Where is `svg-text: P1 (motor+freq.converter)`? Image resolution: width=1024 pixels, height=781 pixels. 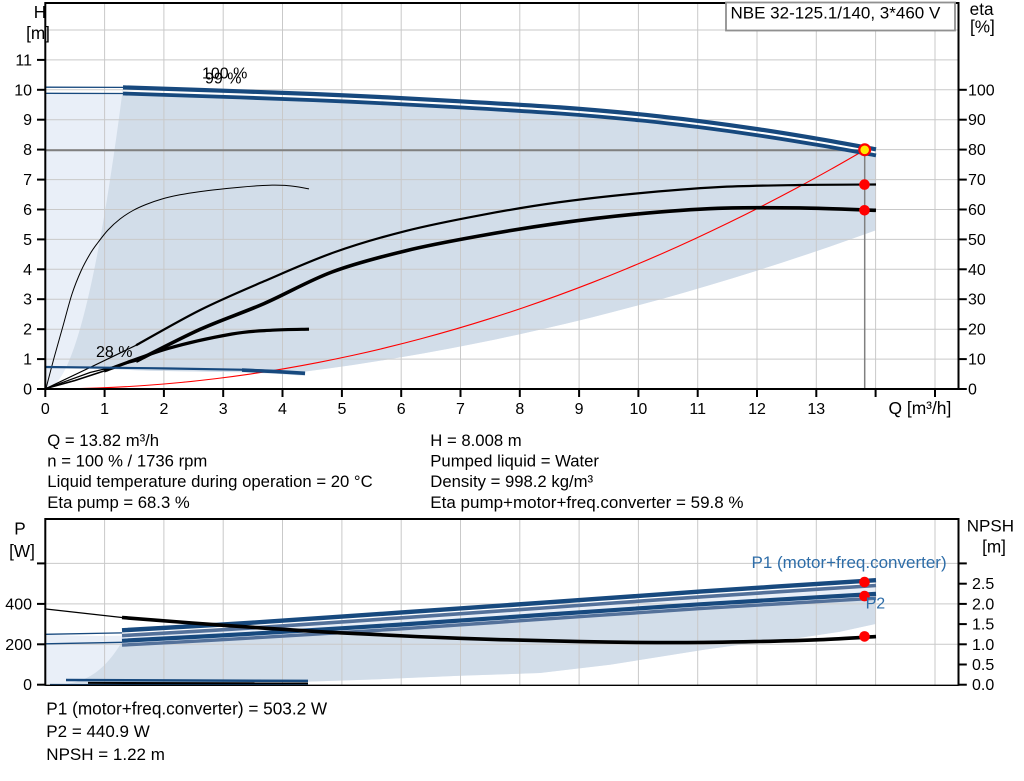
svg-text: P1 (motor+freq.converter) is located at coordinates (849, 562).